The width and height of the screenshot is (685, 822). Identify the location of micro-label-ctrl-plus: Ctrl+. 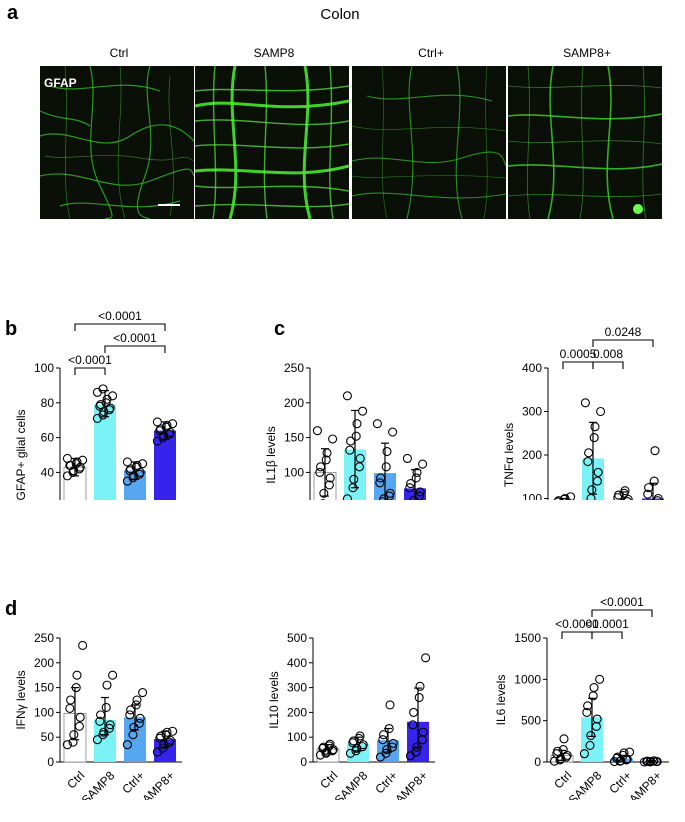
(431, 53).